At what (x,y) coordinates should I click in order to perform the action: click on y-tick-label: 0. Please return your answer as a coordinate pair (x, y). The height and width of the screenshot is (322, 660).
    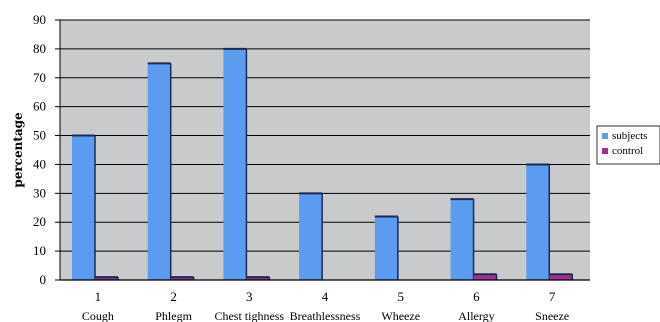
    Looking at the image, I should click on (43, 279).